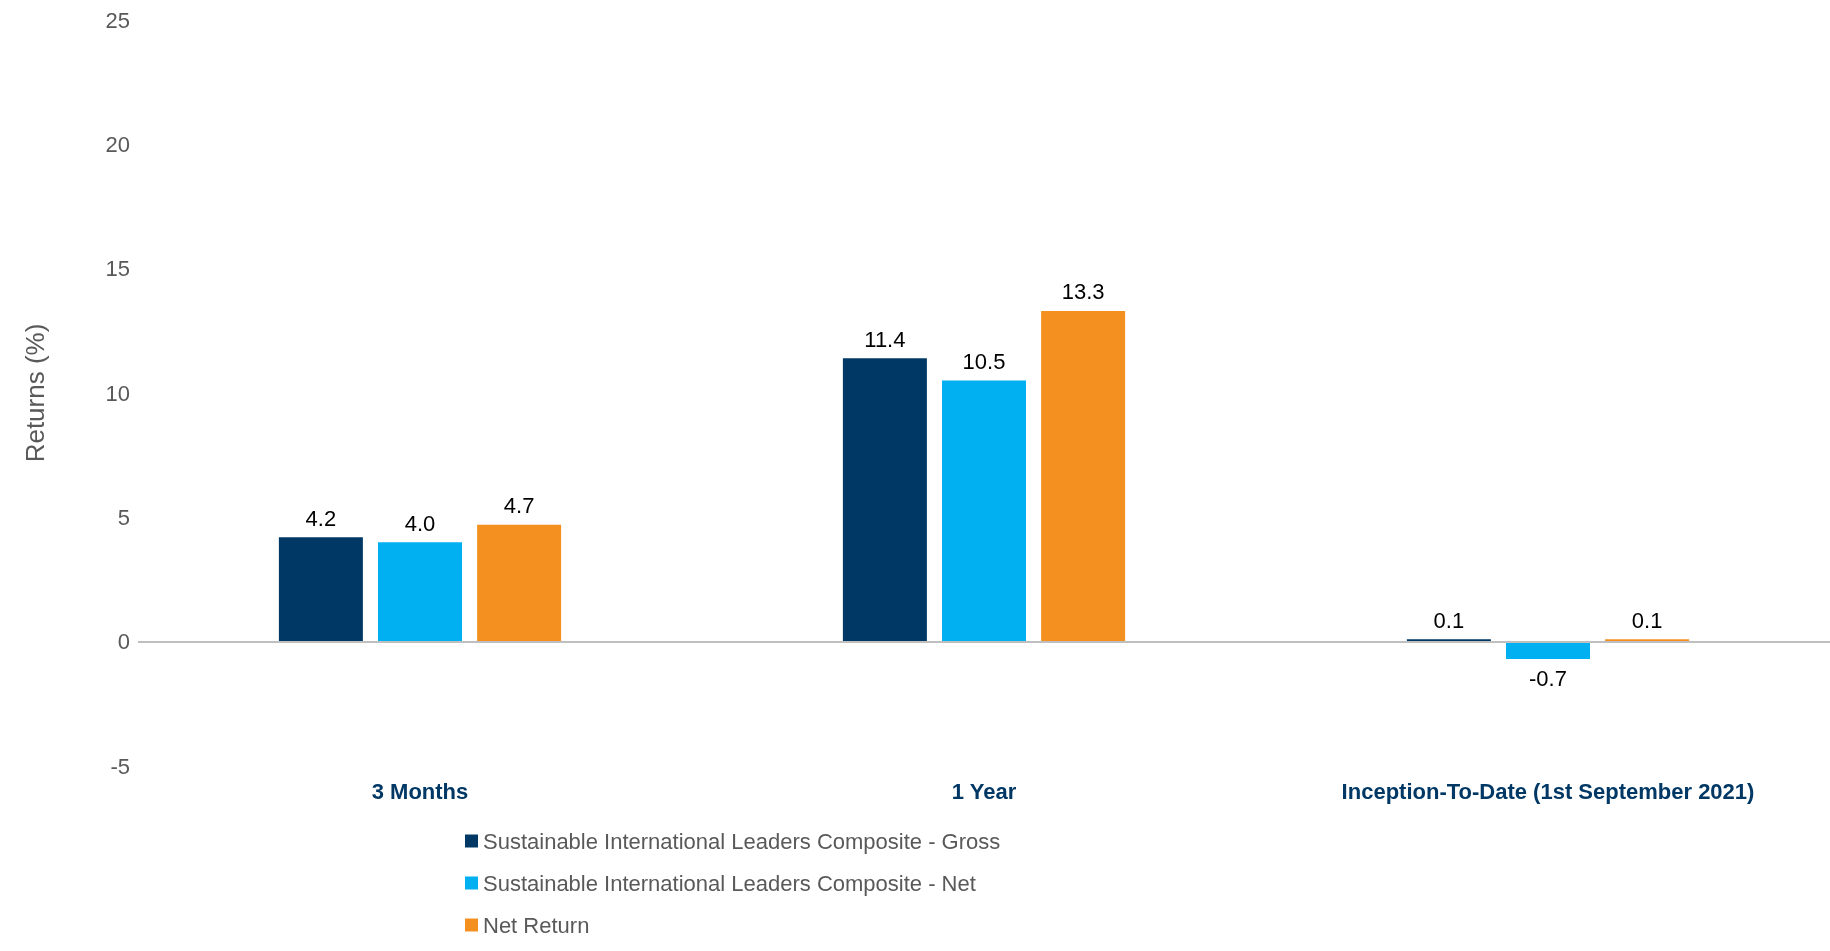 The image size is (1830, 951). Describe the element at coordinates (420, 791) in the screenshot. I see `x-tick-label: 3 Months` at that location.